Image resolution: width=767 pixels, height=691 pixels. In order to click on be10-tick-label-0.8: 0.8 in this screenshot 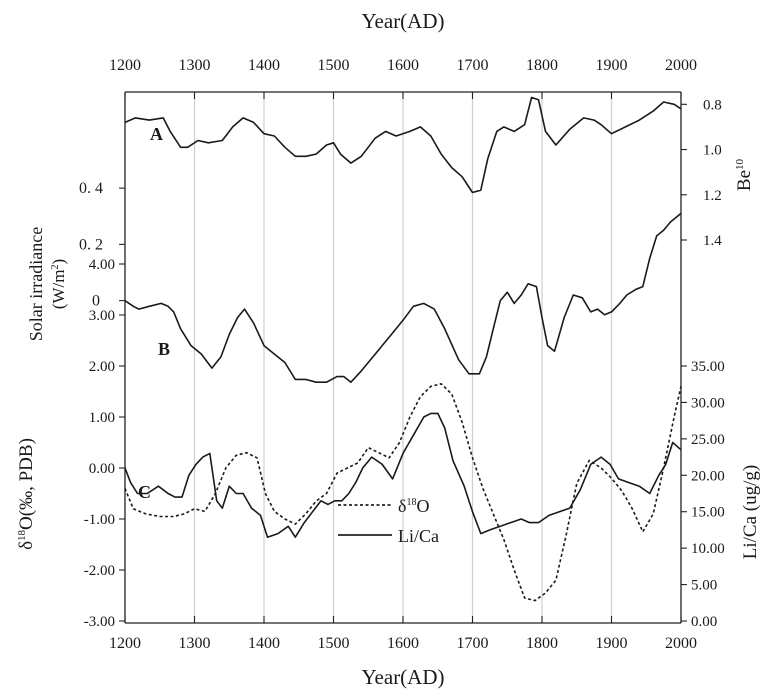, I will do `click(712, 105)`.